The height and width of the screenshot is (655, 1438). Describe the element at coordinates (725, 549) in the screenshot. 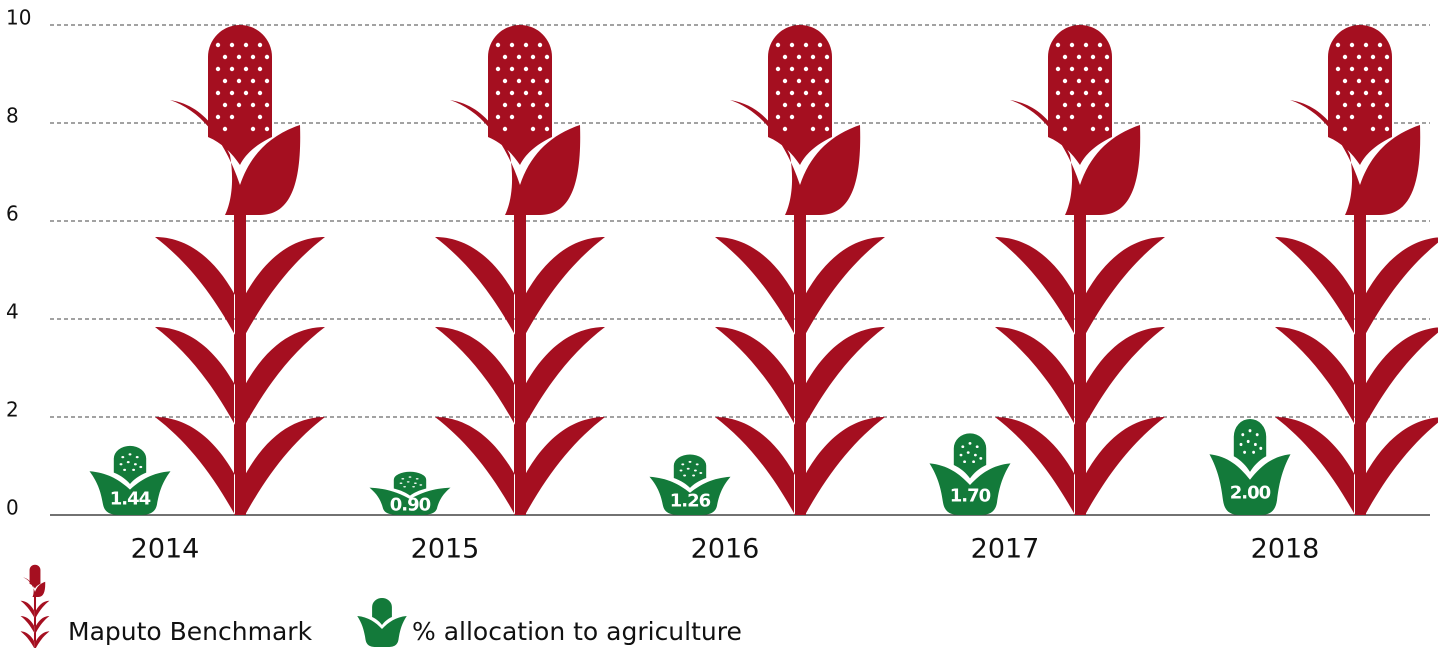

I see `x-tick-label: 2016` at that location.